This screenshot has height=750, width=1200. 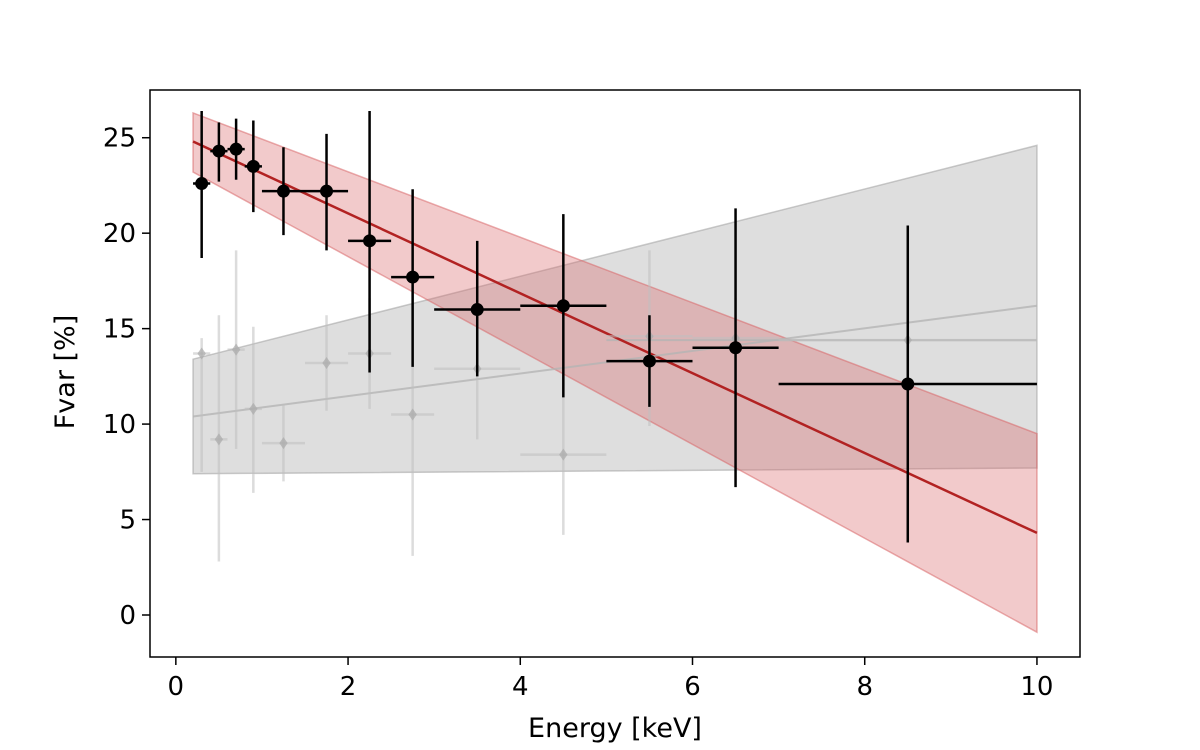 I want to click on y-tick-label: 5, so click(x=127, y=521).